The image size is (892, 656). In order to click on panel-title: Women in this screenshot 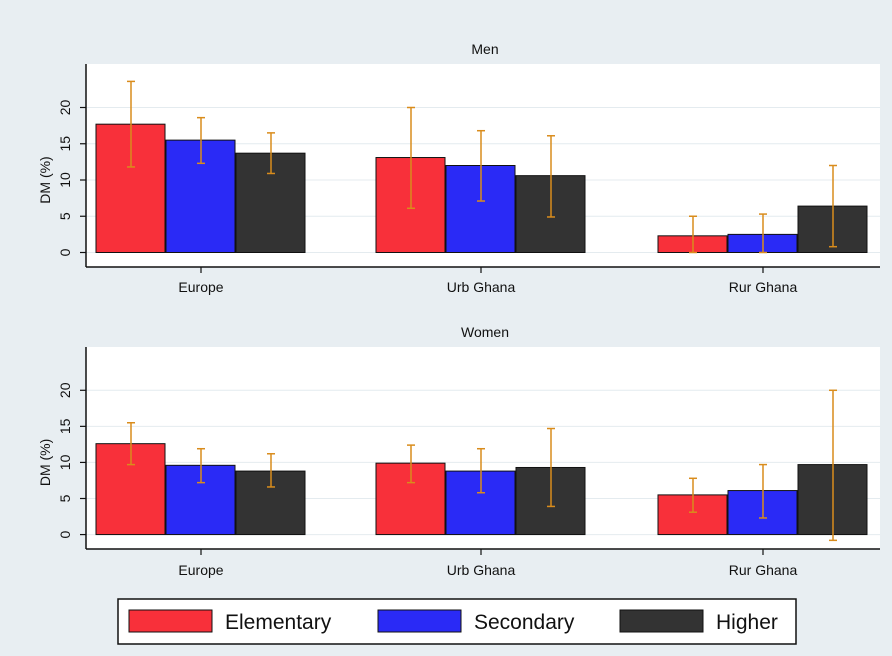, I will do `click(485, 332)`.